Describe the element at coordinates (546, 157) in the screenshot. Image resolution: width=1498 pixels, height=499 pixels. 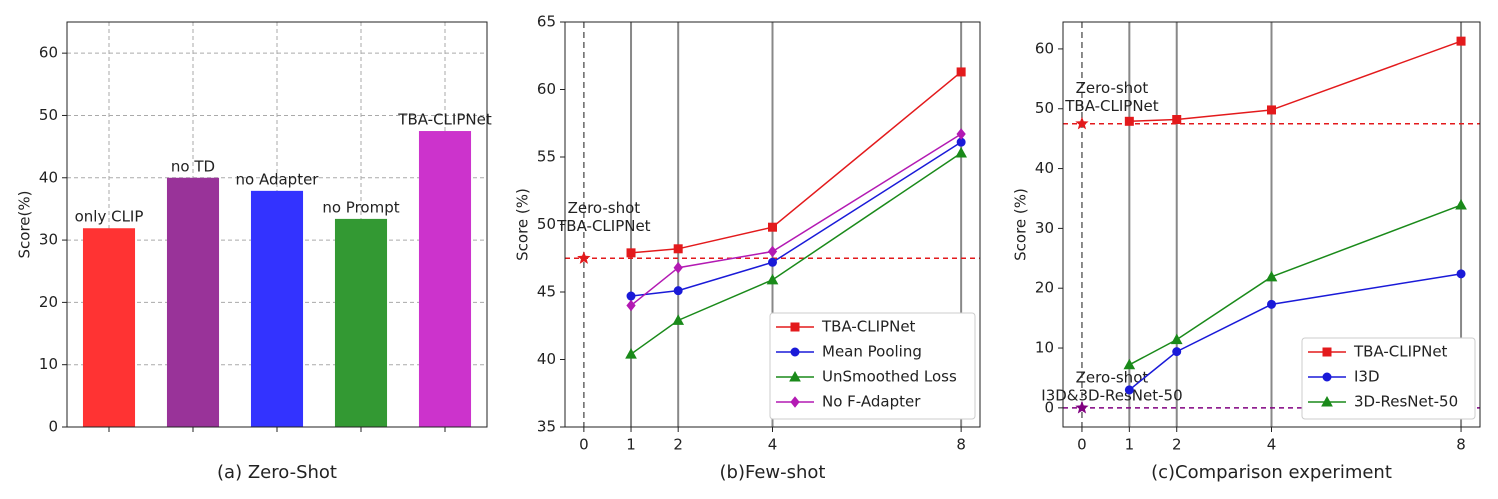
I see `y-tick-label: 55` at that location.